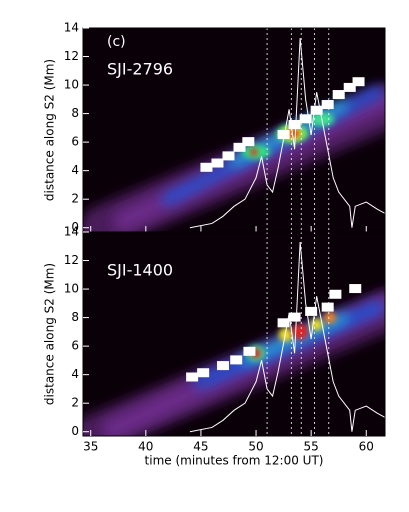  What do you see at coordinates (234, 461) in the screenshot?
I see `x-axis-label: time (minutes from 12:00 UT)` at bounding box center [234, 461].